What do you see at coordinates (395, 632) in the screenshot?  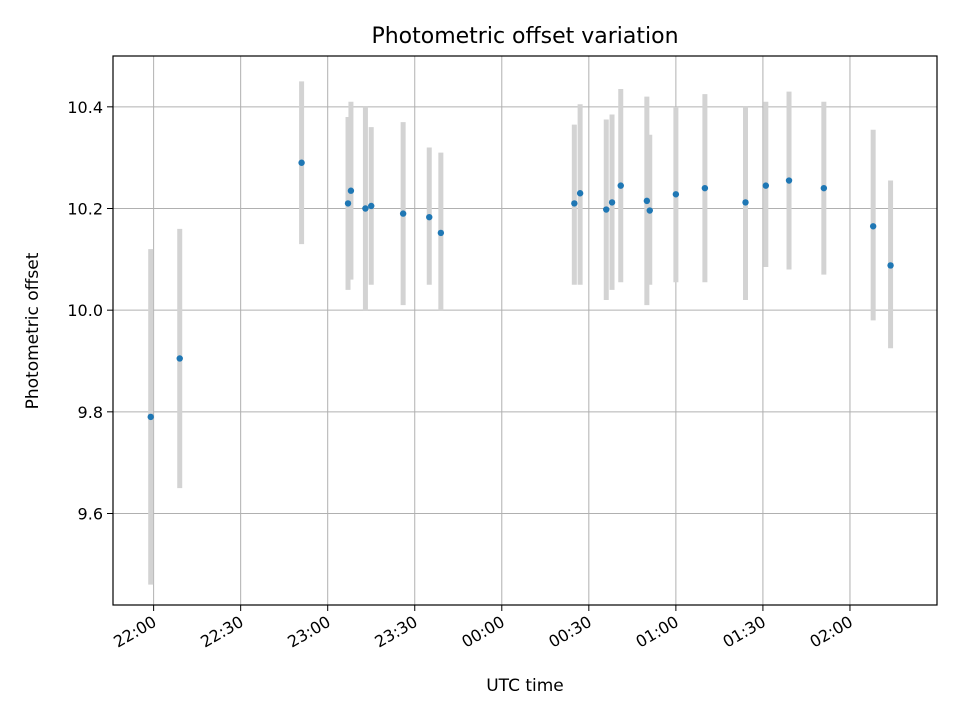 I see `x-tick-label: 23:30` at bounding box center [395, 632].